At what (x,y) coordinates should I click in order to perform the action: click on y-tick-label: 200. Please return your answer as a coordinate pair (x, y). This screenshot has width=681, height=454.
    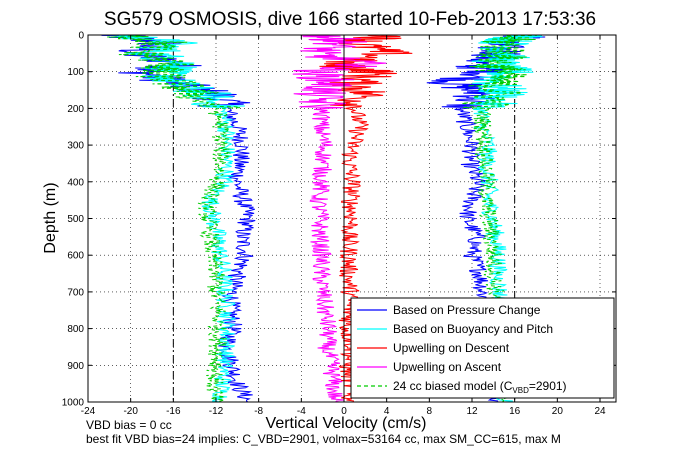
    Looking at the image, I should click on (75, 109).